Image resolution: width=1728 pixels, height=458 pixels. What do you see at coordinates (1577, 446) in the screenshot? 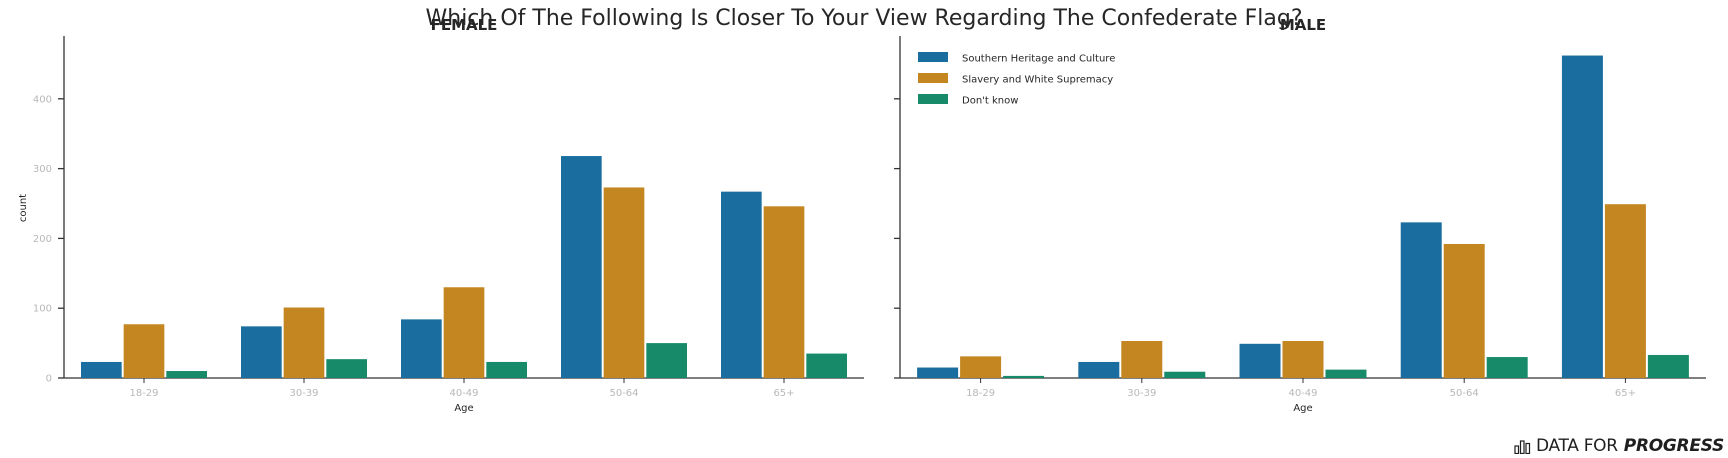
I see `brand-text-data-for: DATA FOR` at bounding box center [1577, 446].